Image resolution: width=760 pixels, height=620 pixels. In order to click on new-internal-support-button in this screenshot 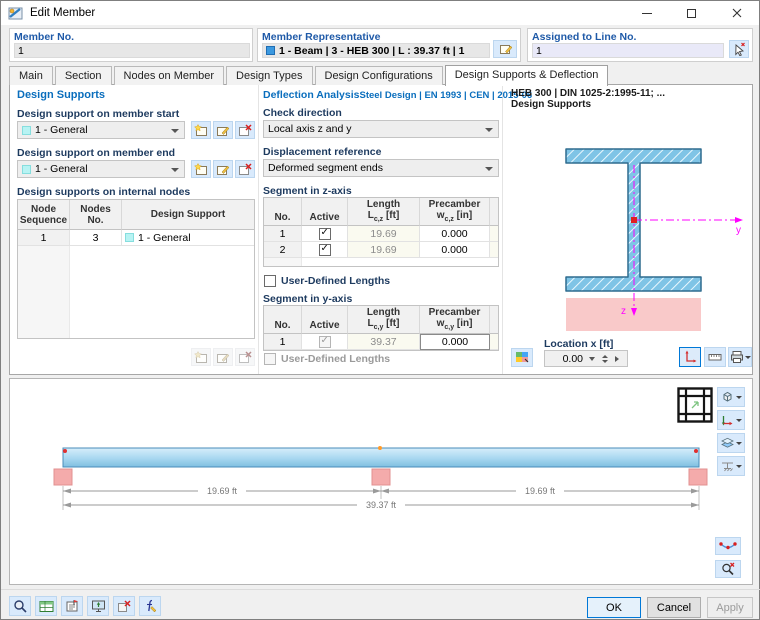, I will do `click(201, 357)`.